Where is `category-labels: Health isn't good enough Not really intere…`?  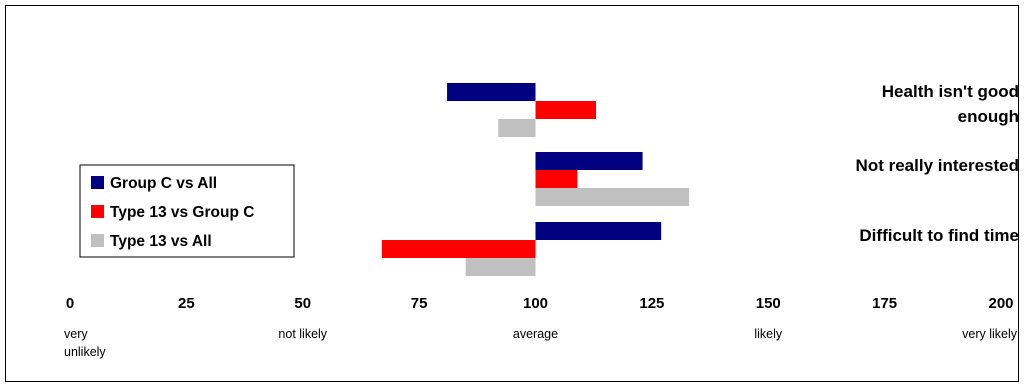
category-labels: Health isn't good enough Not really intere… is located at coordinates (937, 163).